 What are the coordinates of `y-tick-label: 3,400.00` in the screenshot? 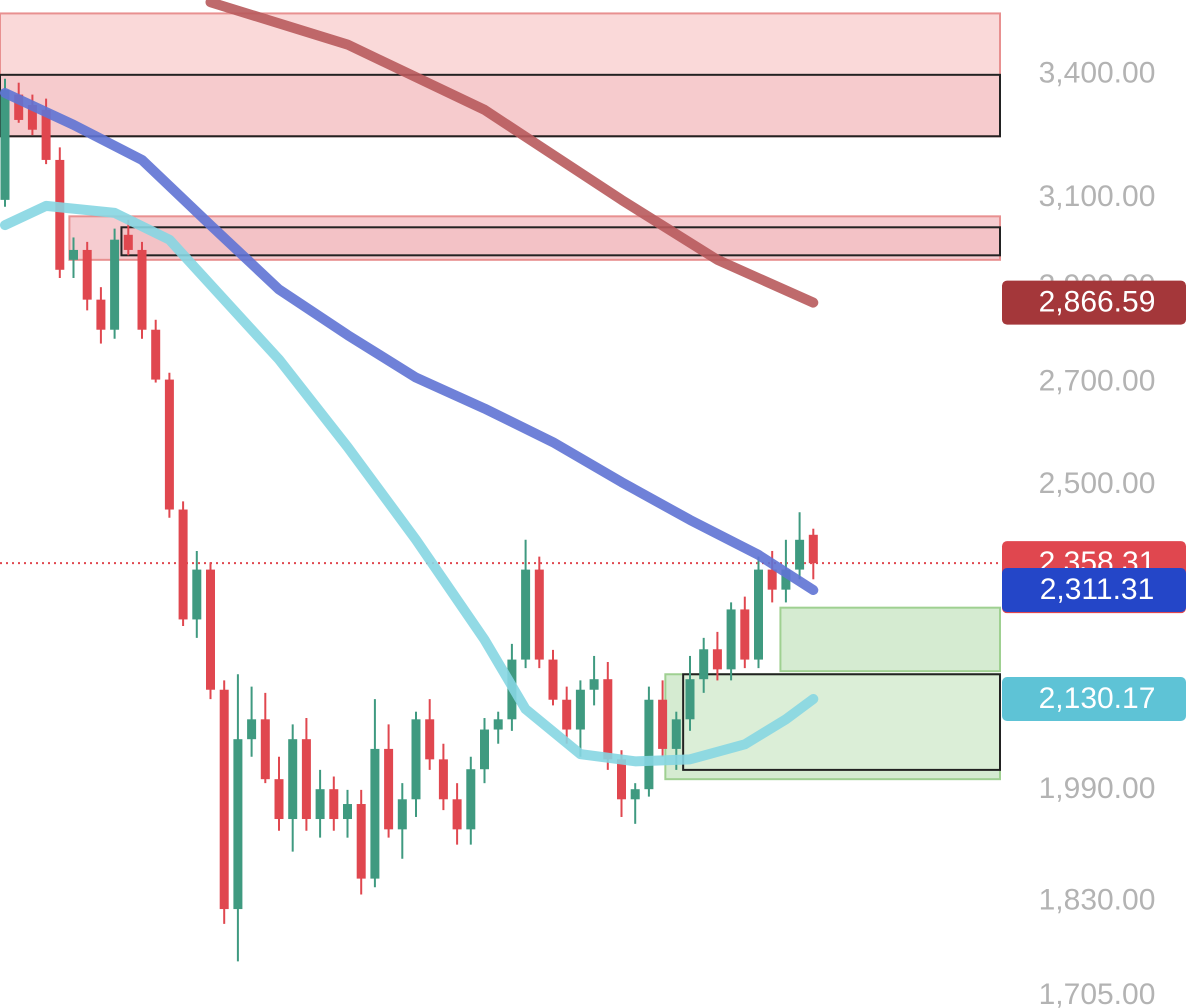 It's located at (1097, 73).